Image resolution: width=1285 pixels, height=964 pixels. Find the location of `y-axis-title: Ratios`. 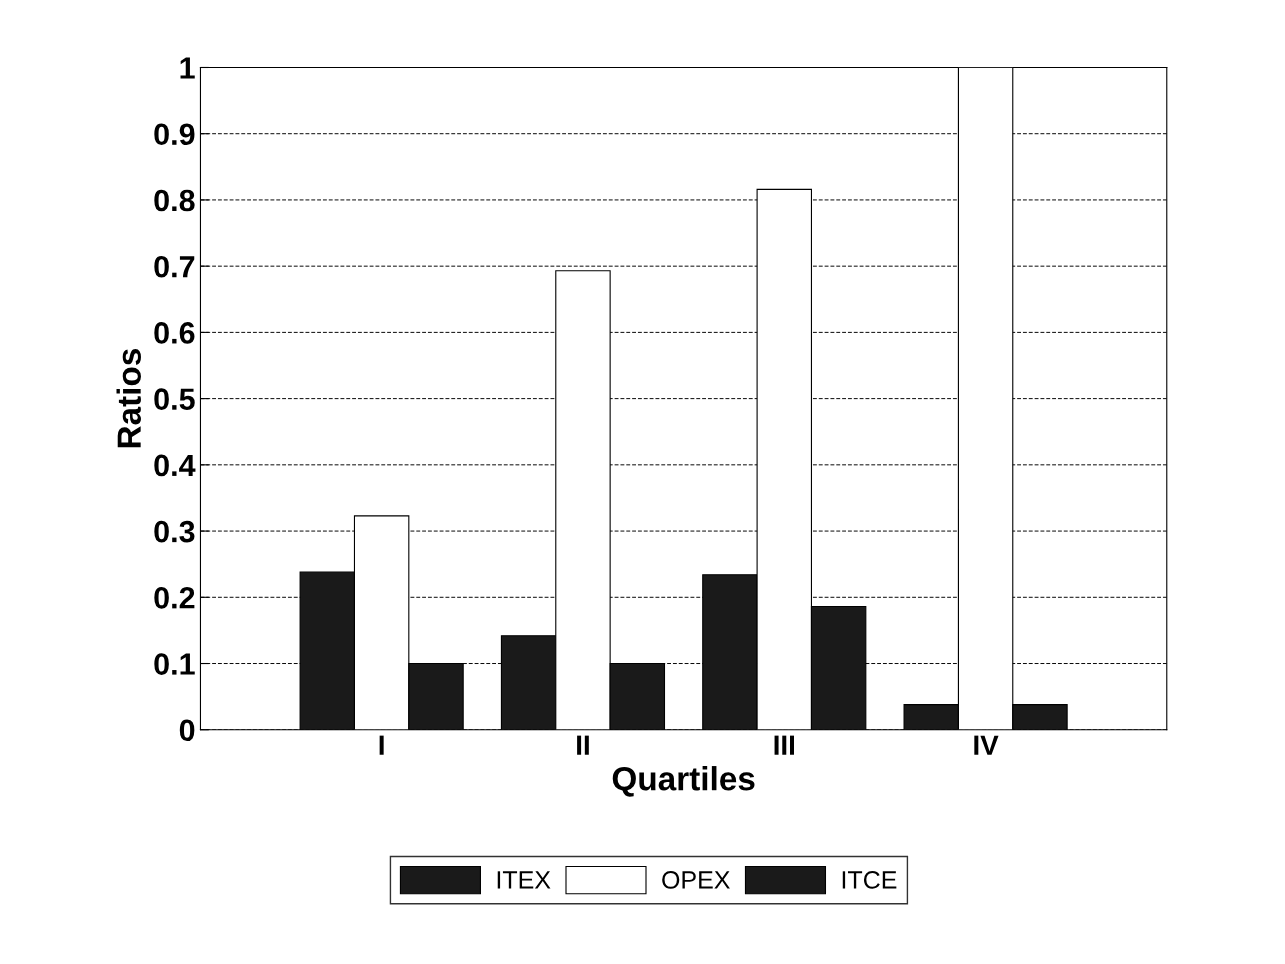

y-axis-title: Ratios is located at coordinates (128, 398).